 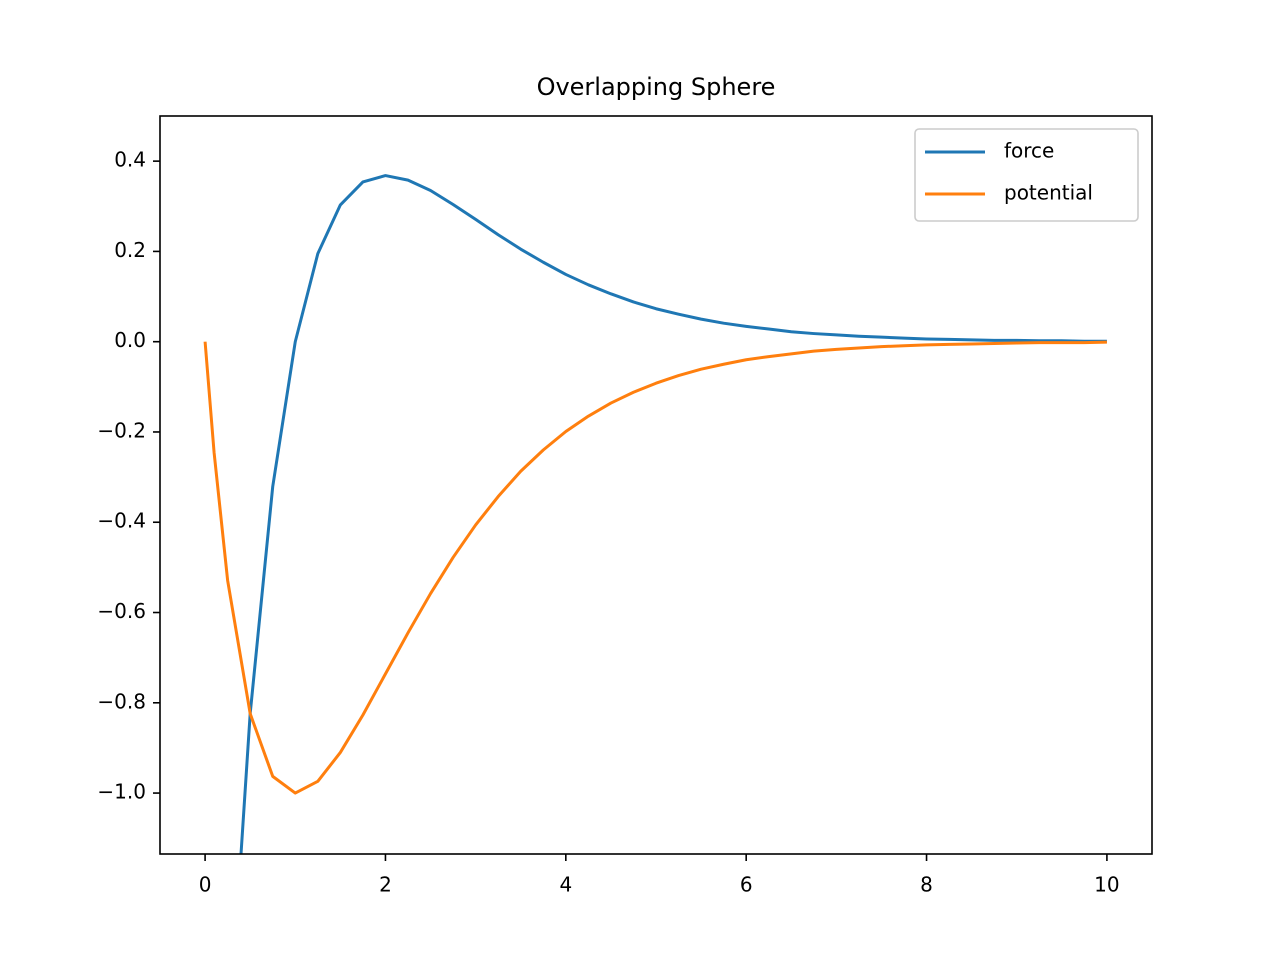 What do you see at coordinates (121, 430) in the screenshot?
I see `y-tick-label: −0.2` at bounding box center [121, 430].